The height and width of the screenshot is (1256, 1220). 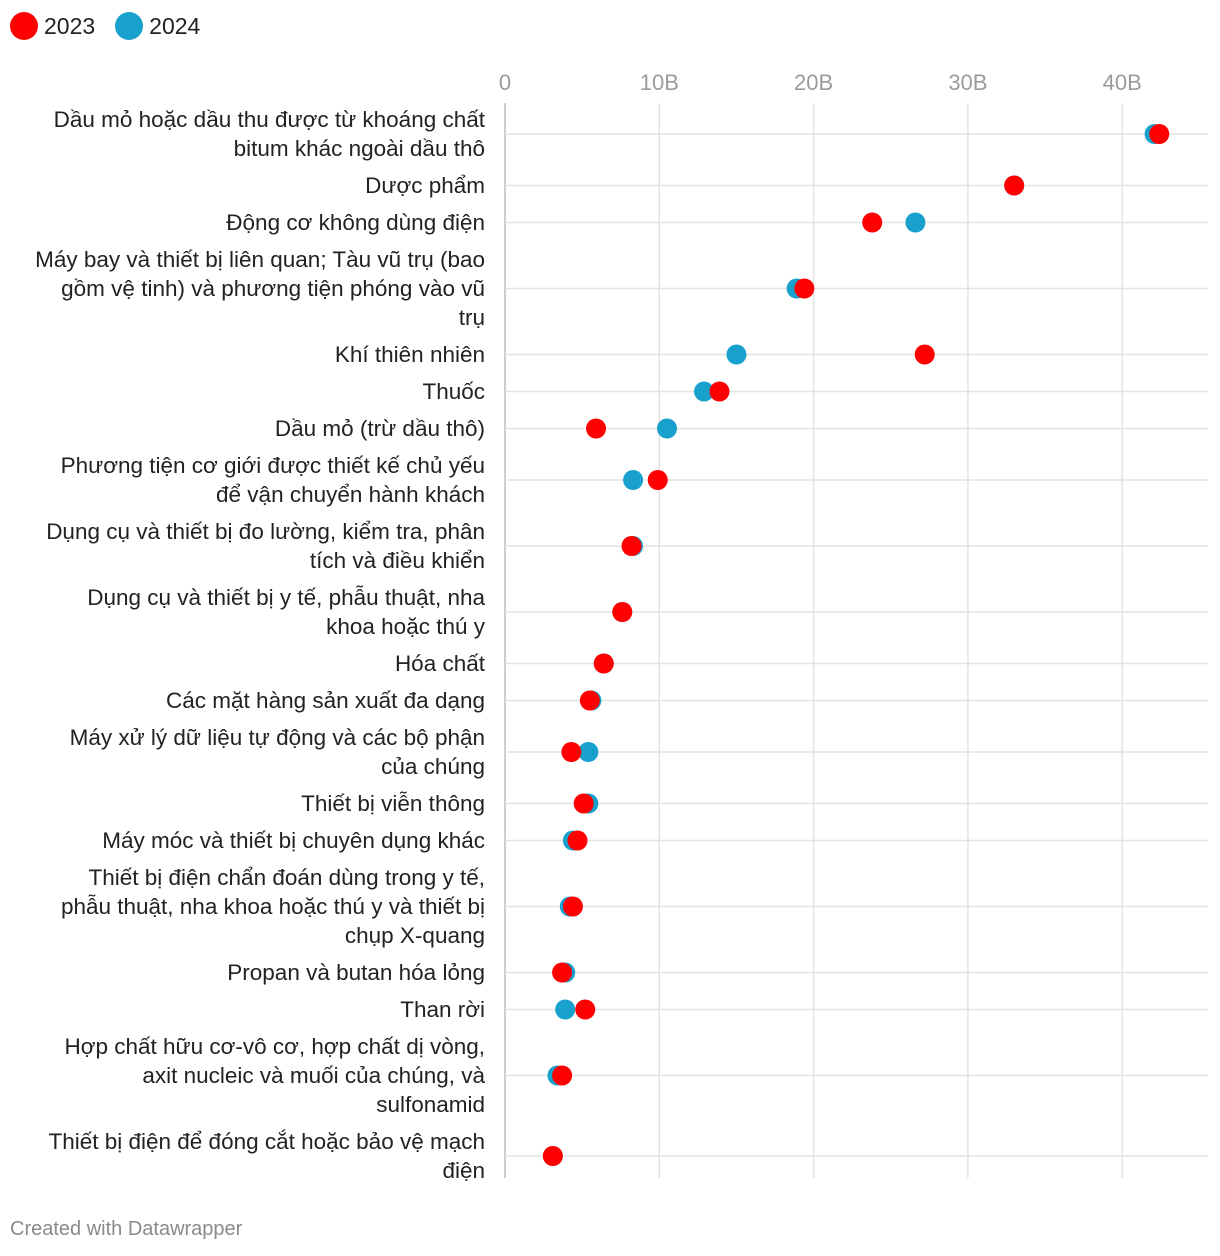 What do you see at coordinates (440, 663) in the screenshot?
I see `category-label: Hóa chất` at bounding box center [440, 663].